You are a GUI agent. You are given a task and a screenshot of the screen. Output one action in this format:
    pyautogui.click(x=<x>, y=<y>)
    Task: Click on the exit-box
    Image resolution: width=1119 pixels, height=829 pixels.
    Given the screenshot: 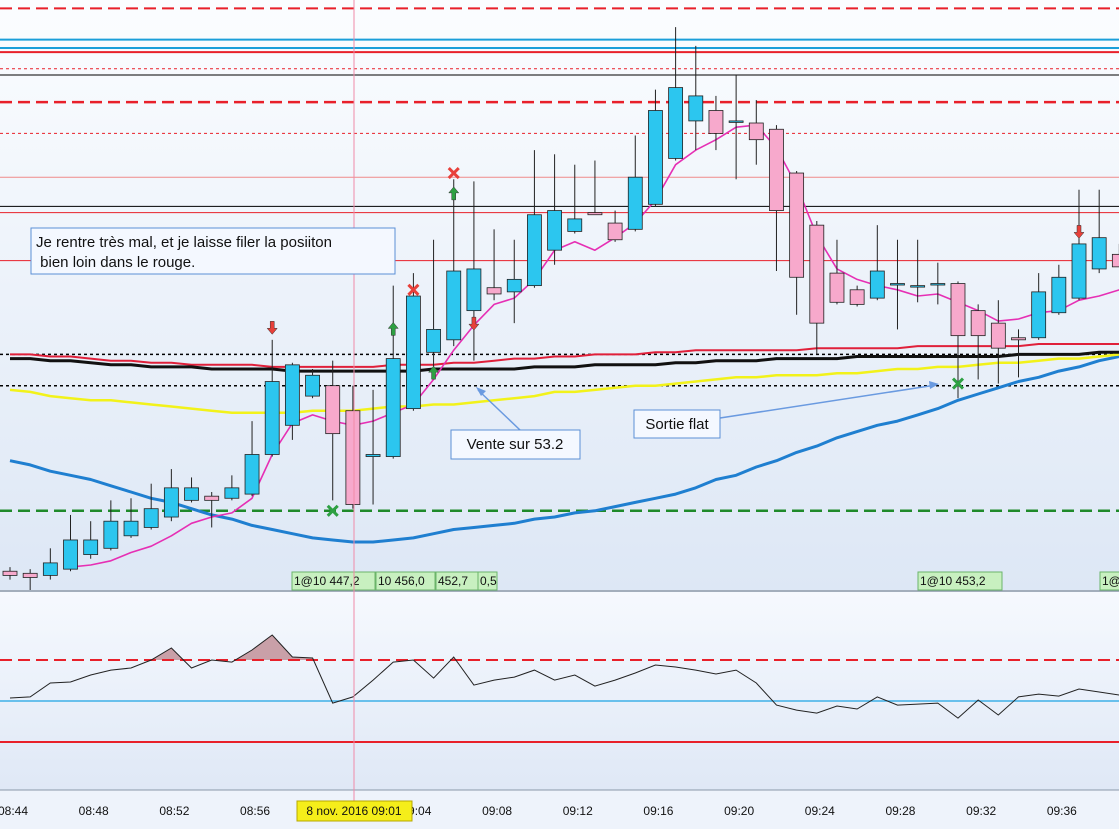 What is the action you would take?
    pyautogui.click(x=677, y=424)
    